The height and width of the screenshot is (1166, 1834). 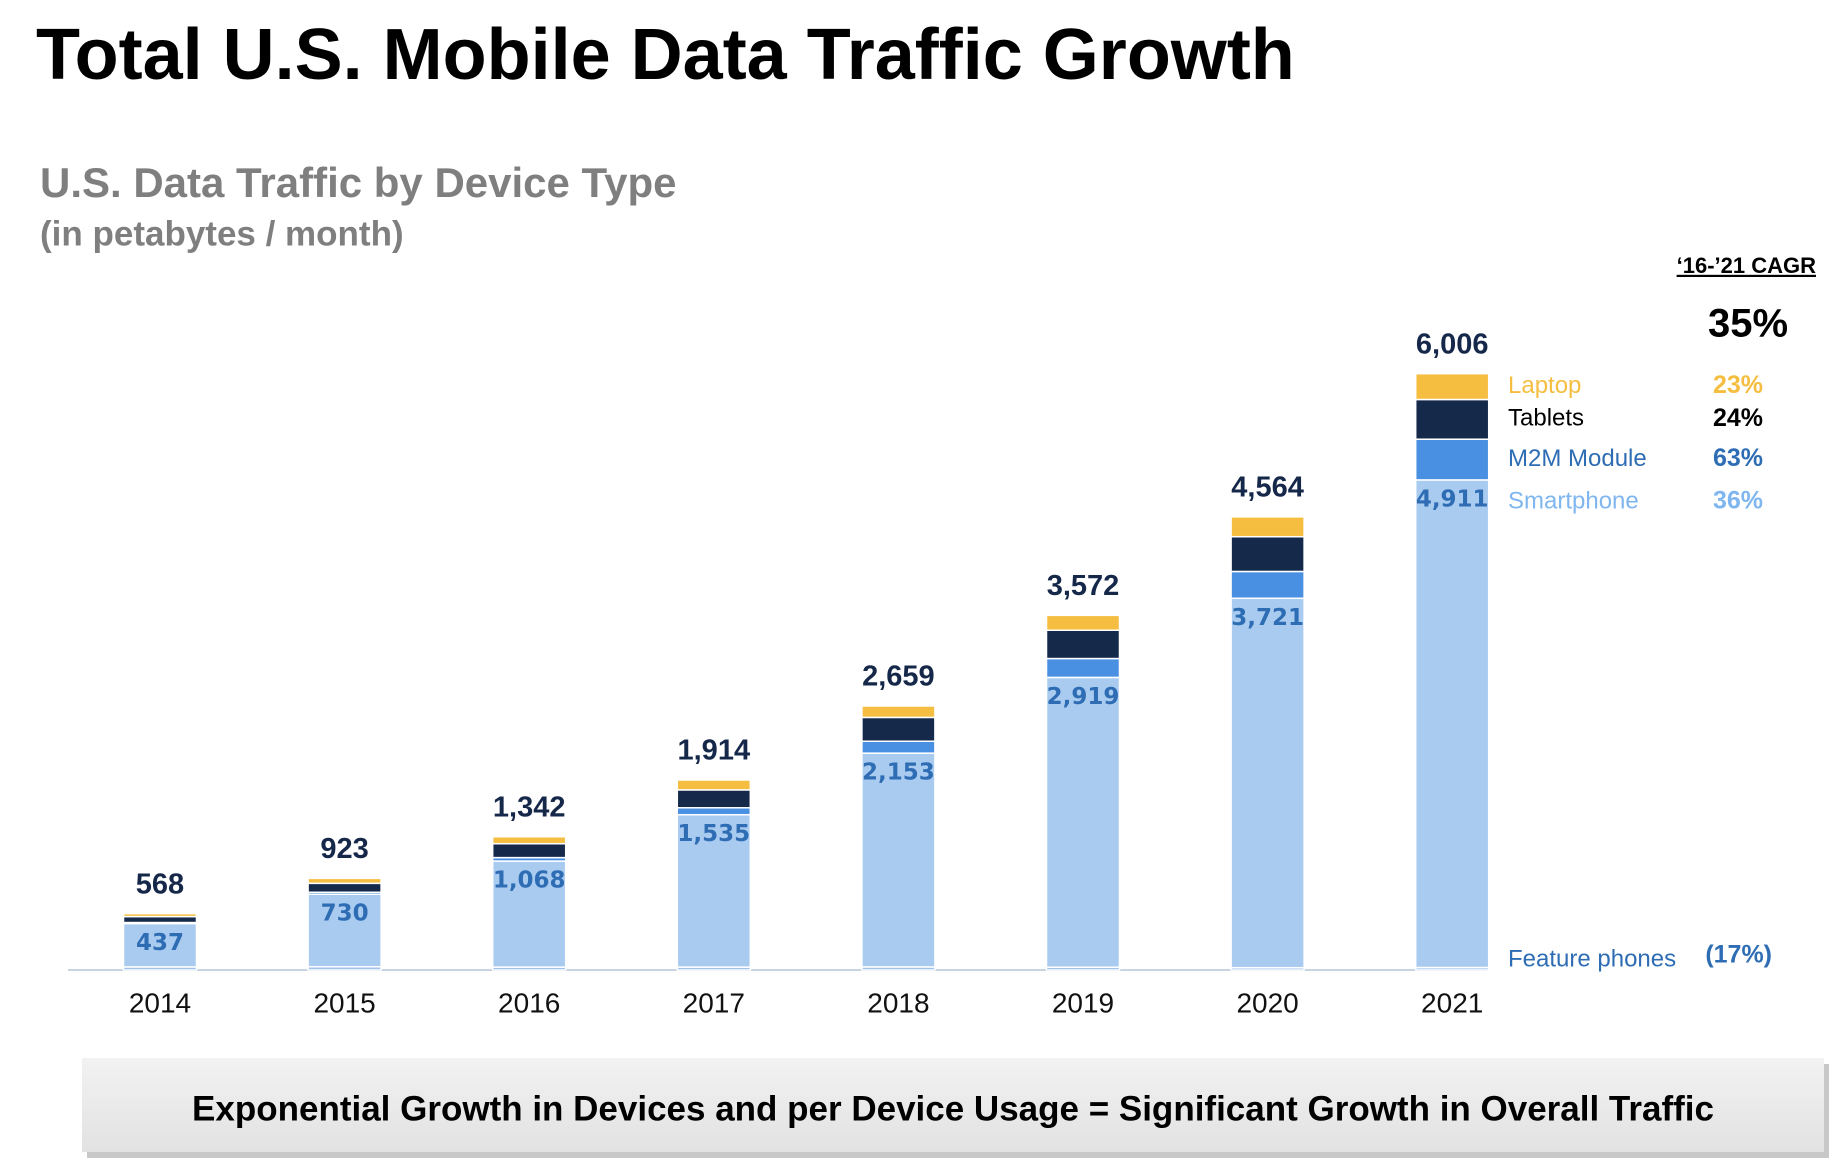 I want to click on legend-cagr: 36%, so click(x=1738, y=501).